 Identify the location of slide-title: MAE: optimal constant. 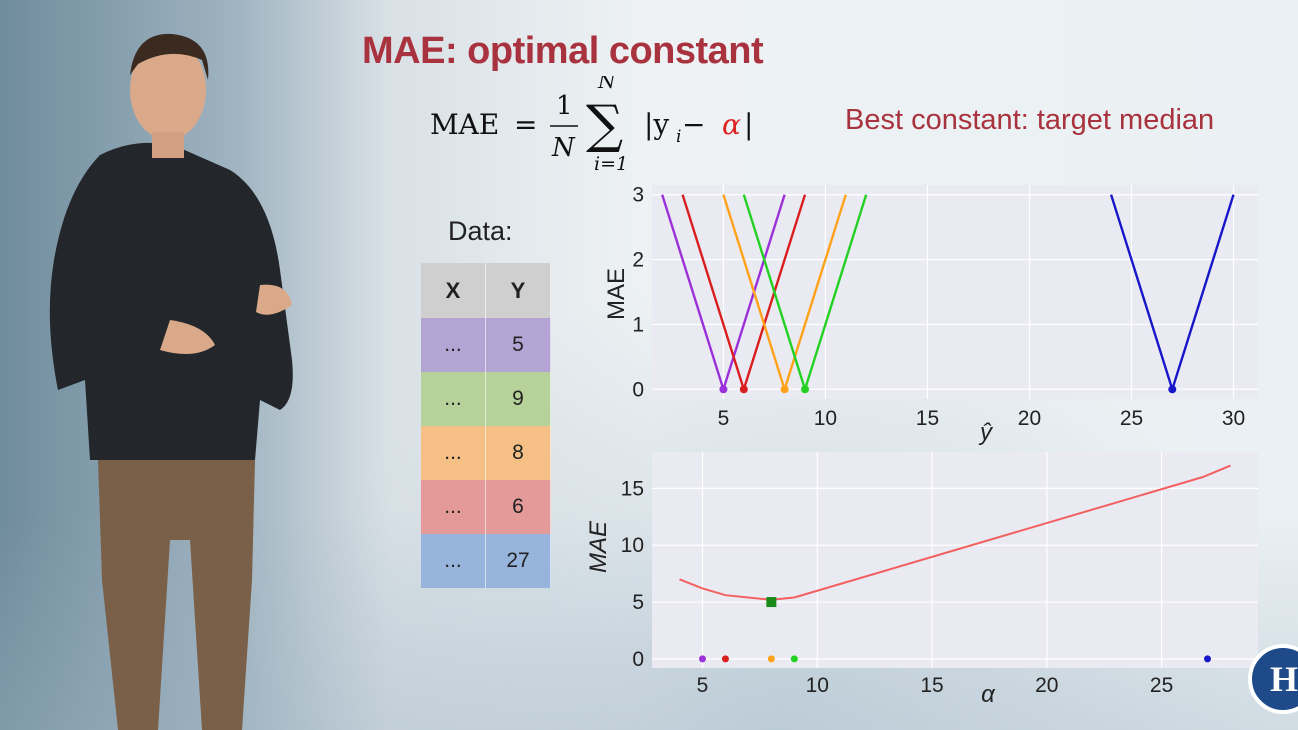
(563, 51).